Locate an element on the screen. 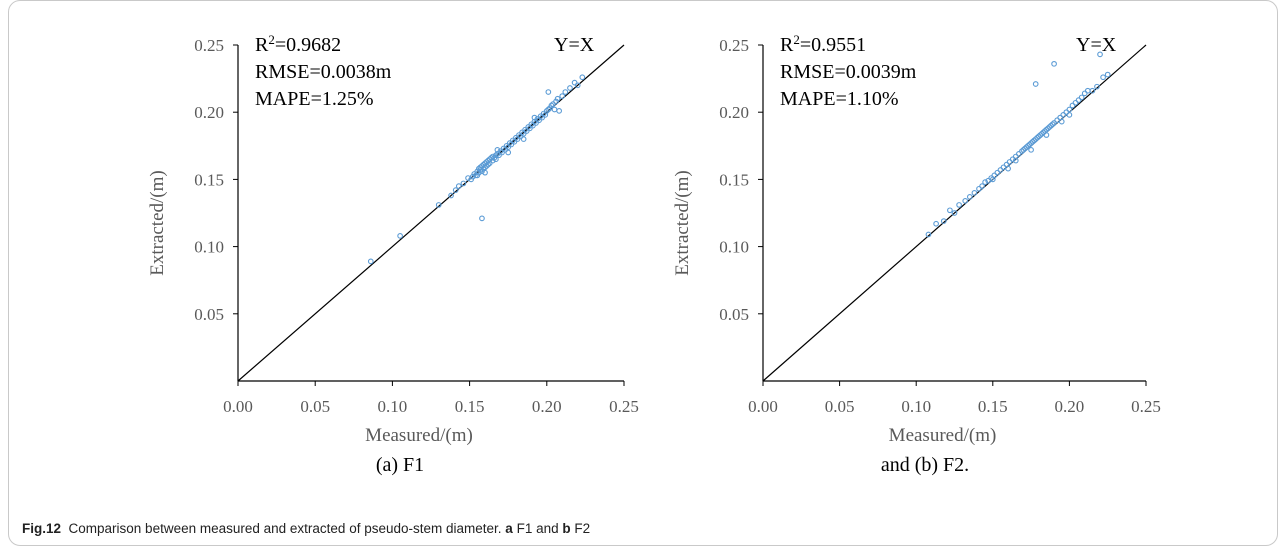 Image resolution: width=1281 pixels, height=550 pixels. x-tick-label: 0.10 is located at coordinates (916, 406).